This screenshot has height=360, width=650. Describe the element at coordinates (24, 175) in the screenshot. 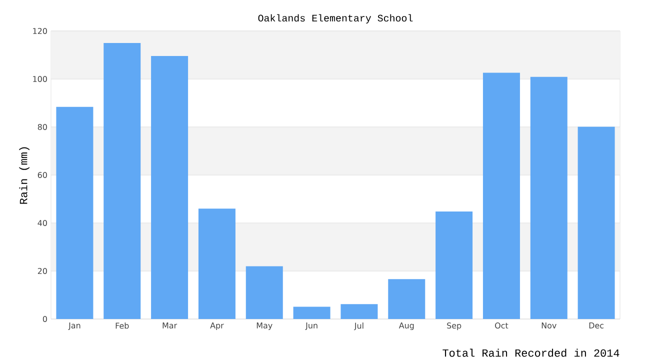

I see `y-axis-title: Rain (mm)` at that location.